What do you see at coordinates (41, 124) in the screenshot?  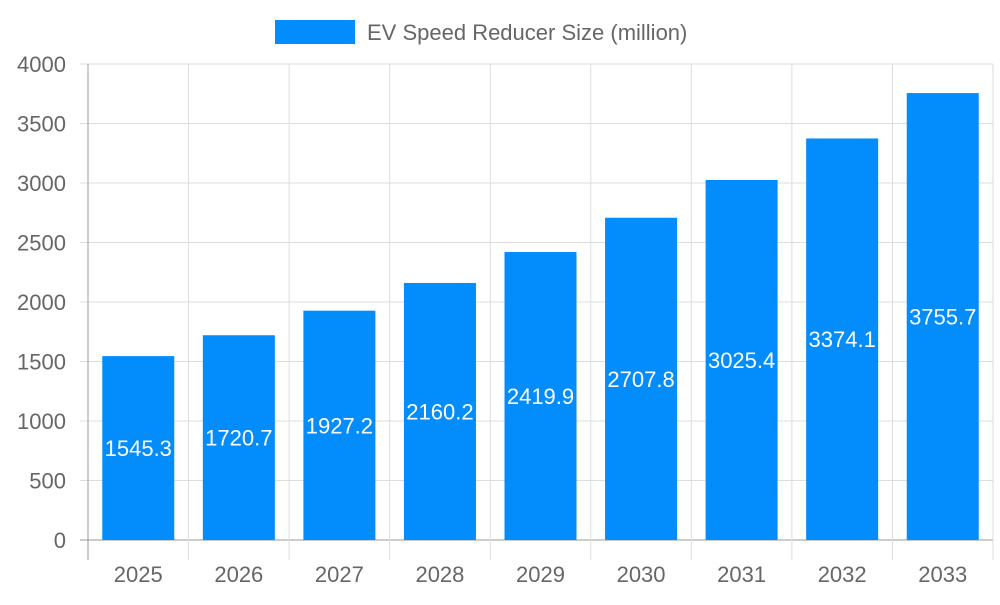 I see `y-tick-label: 3500` at bounding box center [41, 124].